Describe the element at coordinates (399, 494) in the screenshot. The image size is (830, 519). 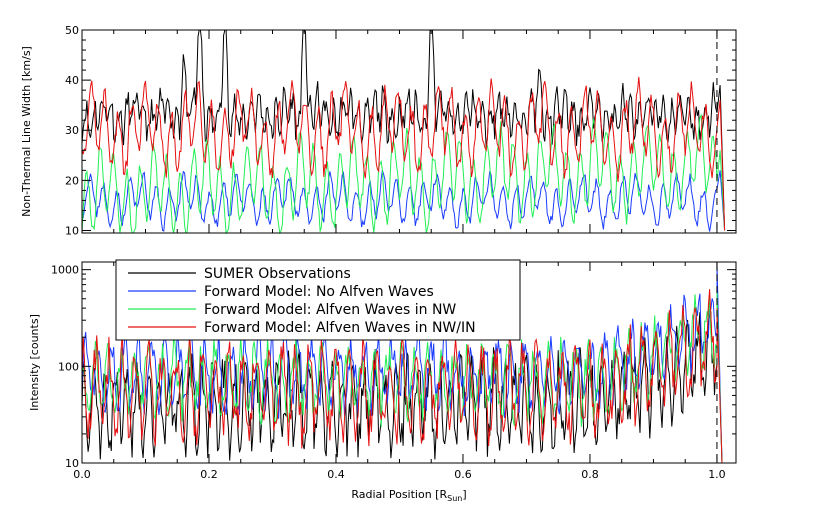
I see `x-axis-label-main: Radial Position [R` at that location.